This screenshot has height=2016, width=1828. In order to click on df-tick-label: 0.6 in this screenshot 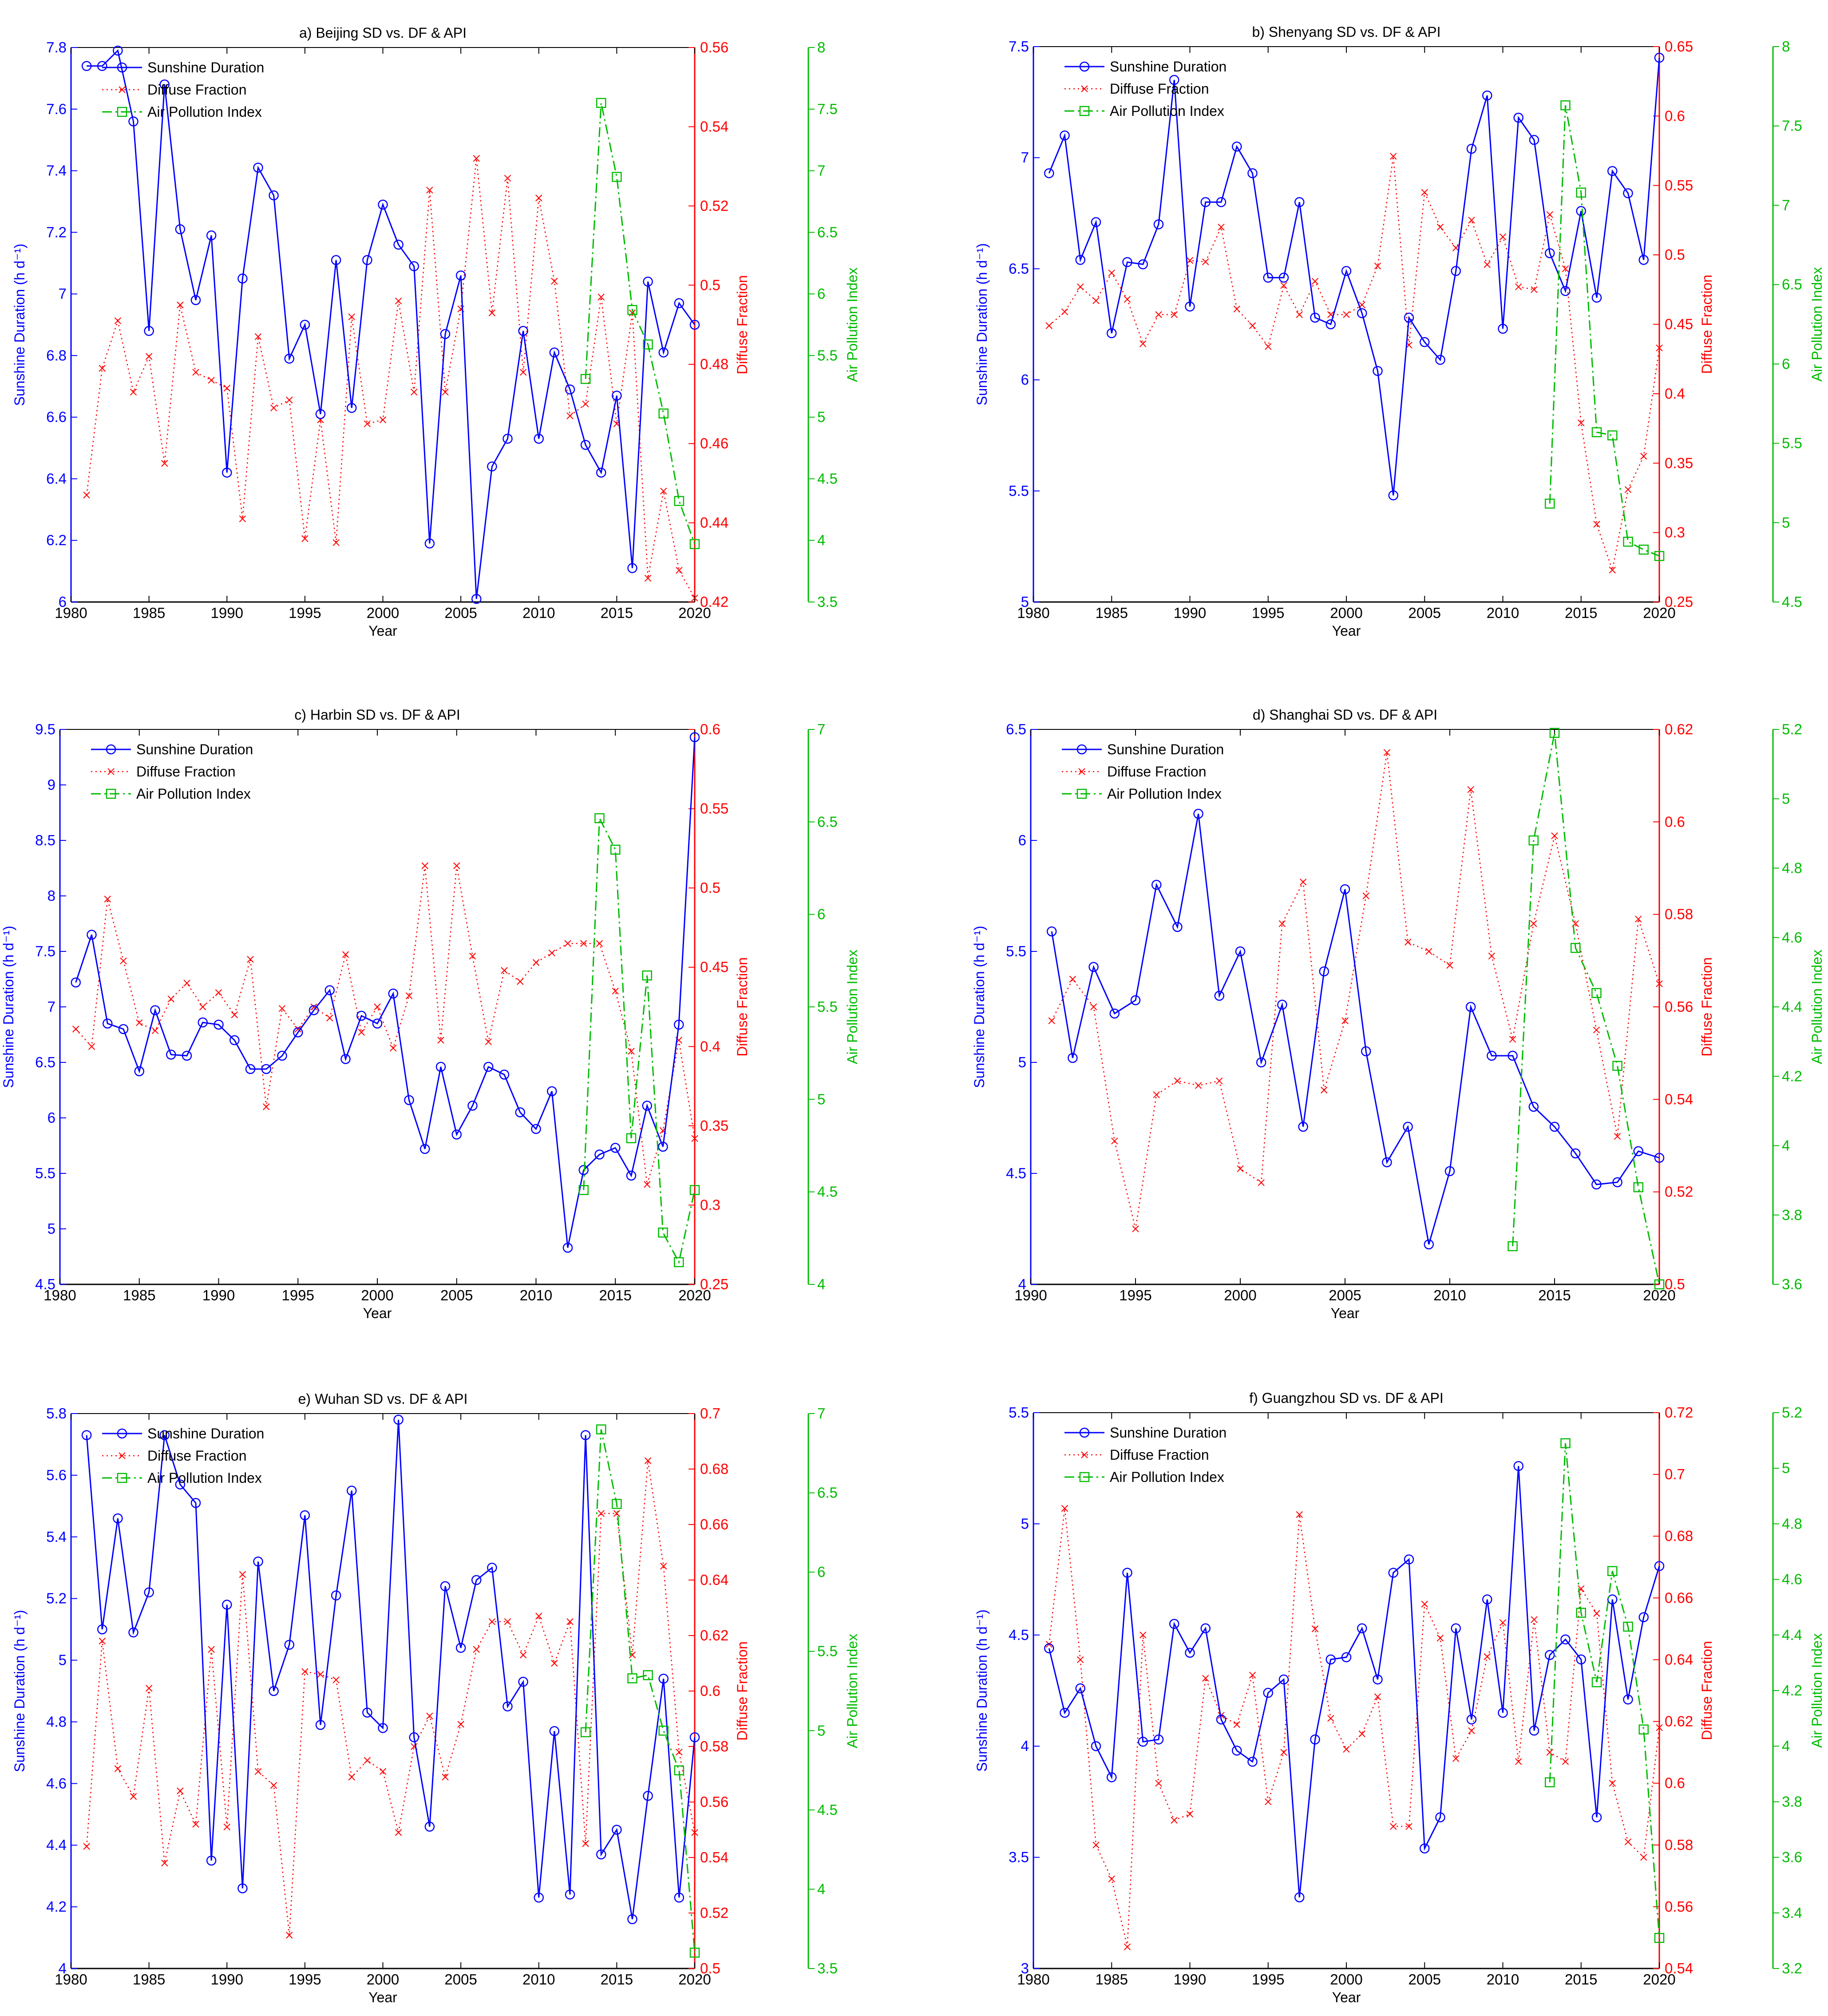, I will do `click(1675, 115)`.